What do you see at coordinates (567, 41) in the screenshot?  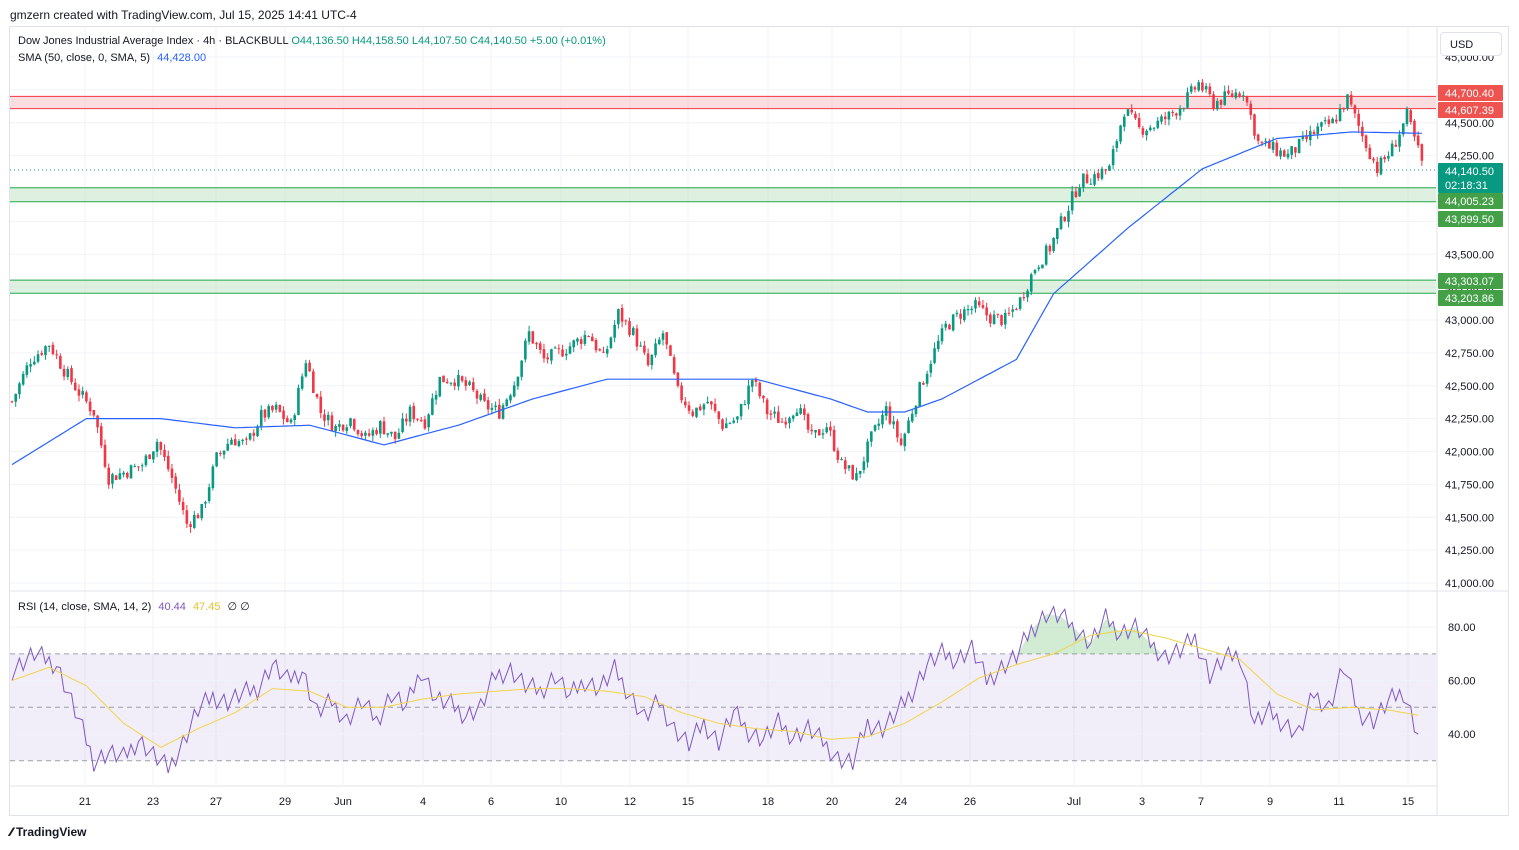 I see `symbol-change: +5.00 (+0.01%)` at bounding box center [567, 41].